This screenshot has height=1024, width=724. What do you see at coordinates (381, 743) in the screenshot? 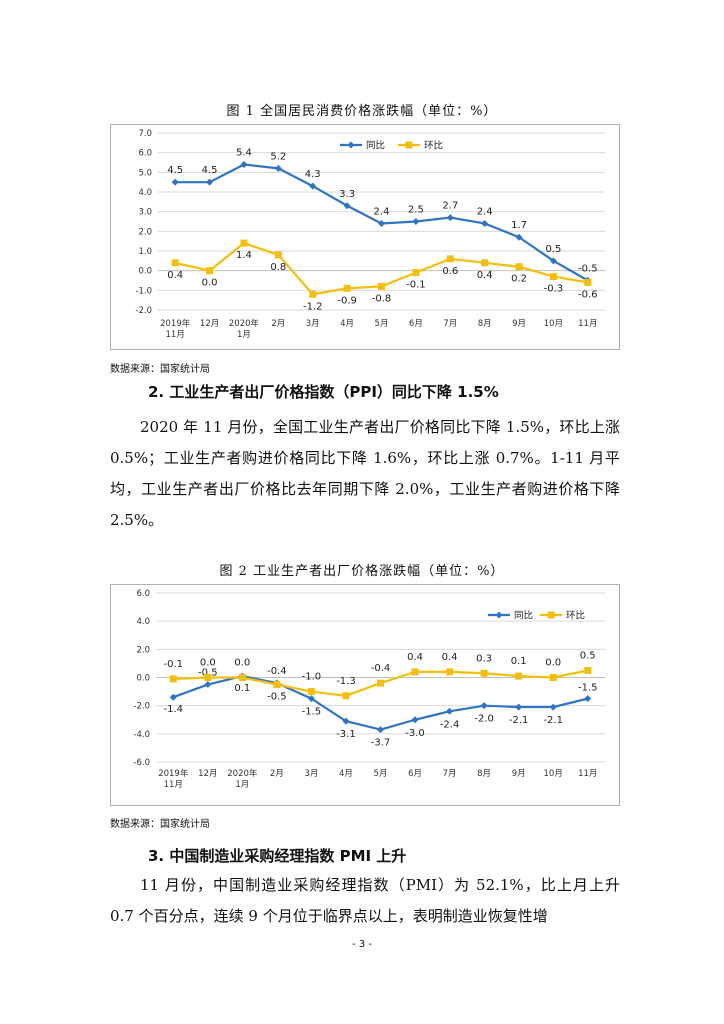
I see `data-label: -3.7` at bounding box center [381, 743].